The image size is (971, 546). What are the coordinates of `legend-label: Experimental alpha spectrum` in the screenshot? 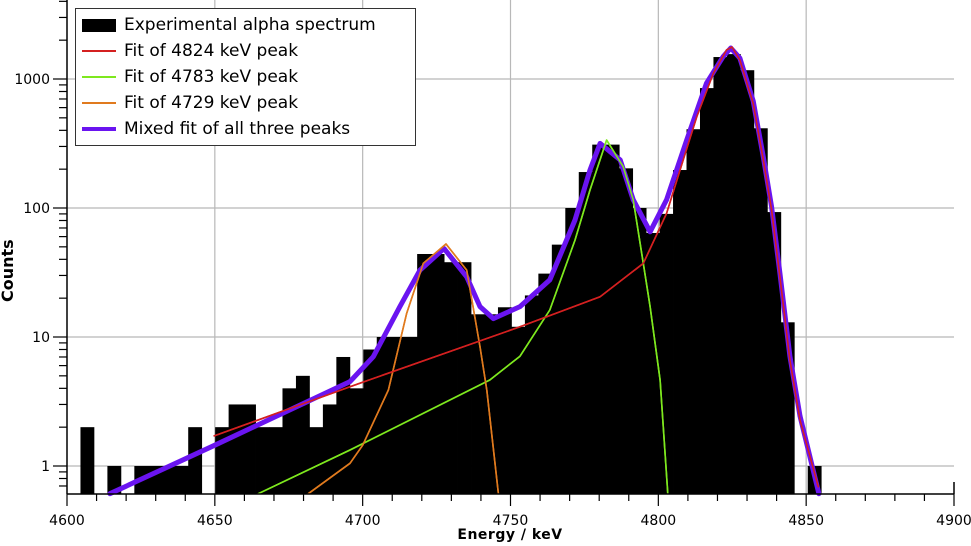 It's located at (250, 25).